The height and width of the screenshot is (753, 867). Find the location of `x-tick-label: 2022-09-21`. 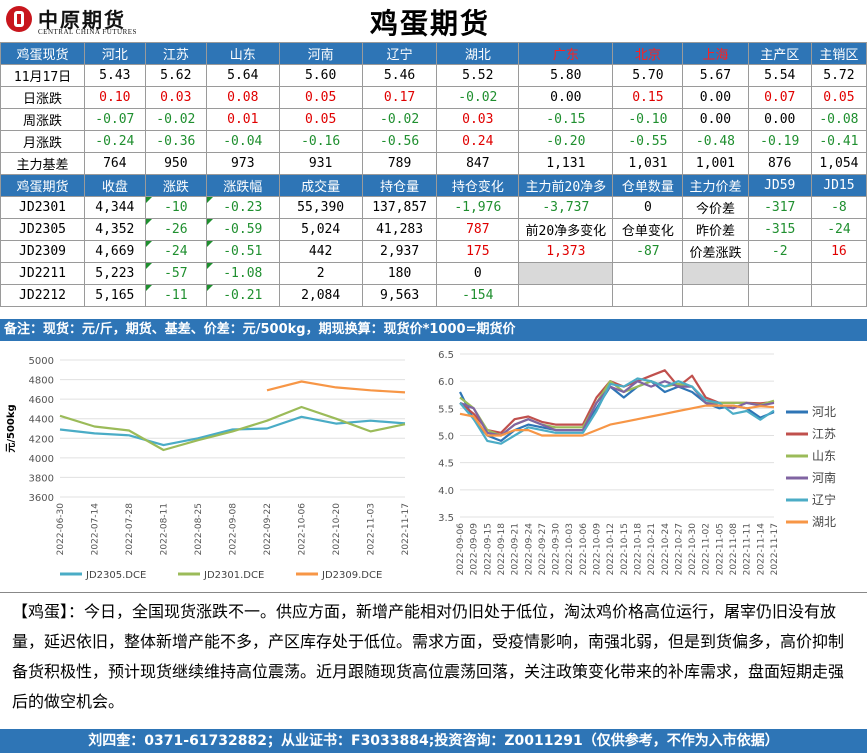

x-tick-label: 2022-09-21 is located at coordinates (516, 549).